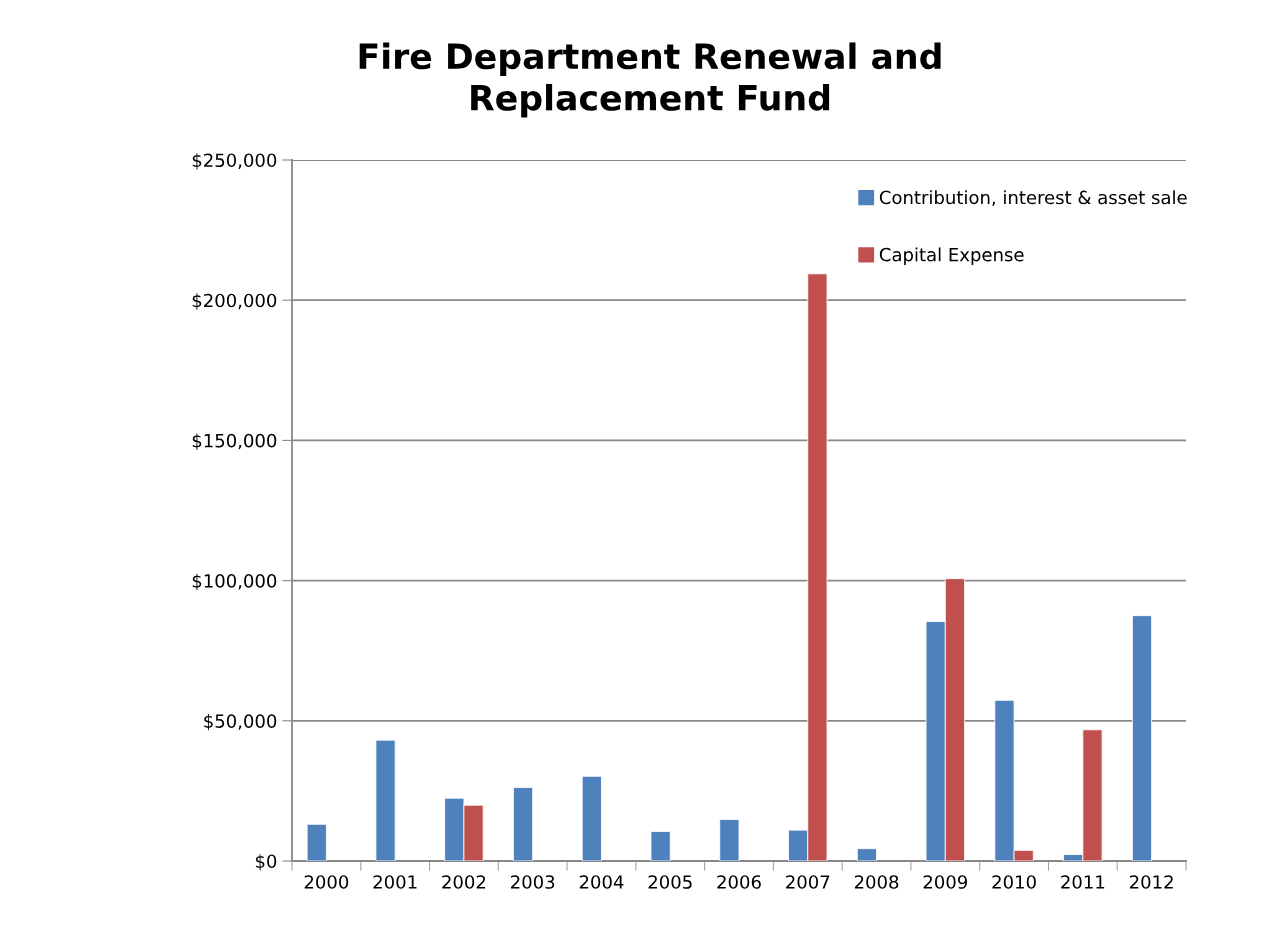 The image size is (1283, 935). What do you see at coordinates (1151, 882) in the screenshot?
I see `x-tick-label: 2012` at bounding box center [1151, 882].